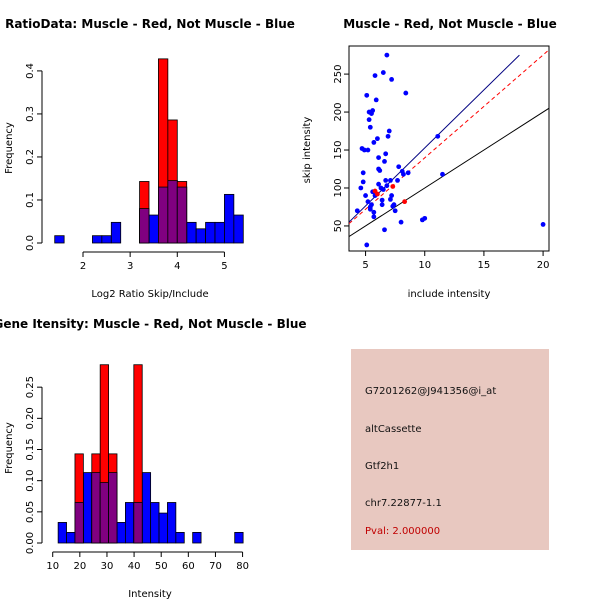 The height and width of the screenshot is (600, 600). I want to click on genomic-location-text: chr7.22877-1.1, so click(403, 503).